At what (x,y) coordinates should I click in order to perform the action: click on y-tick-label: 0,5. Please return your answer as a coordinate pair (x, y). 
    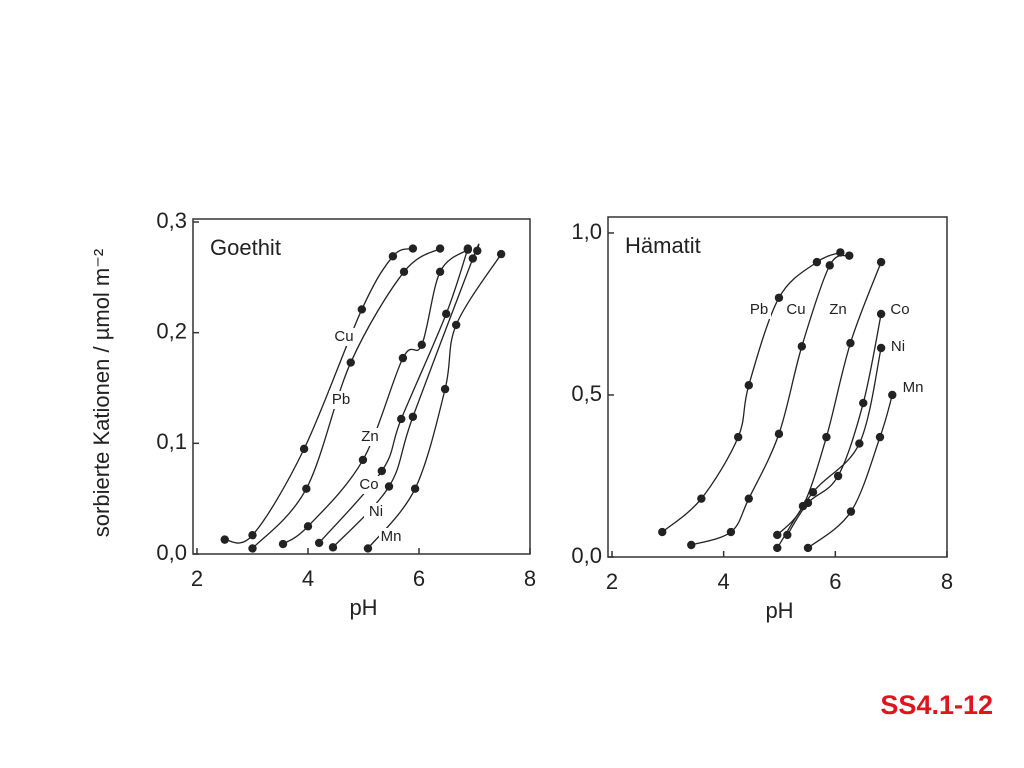
    Looking at the image, I should click on (586, 393).